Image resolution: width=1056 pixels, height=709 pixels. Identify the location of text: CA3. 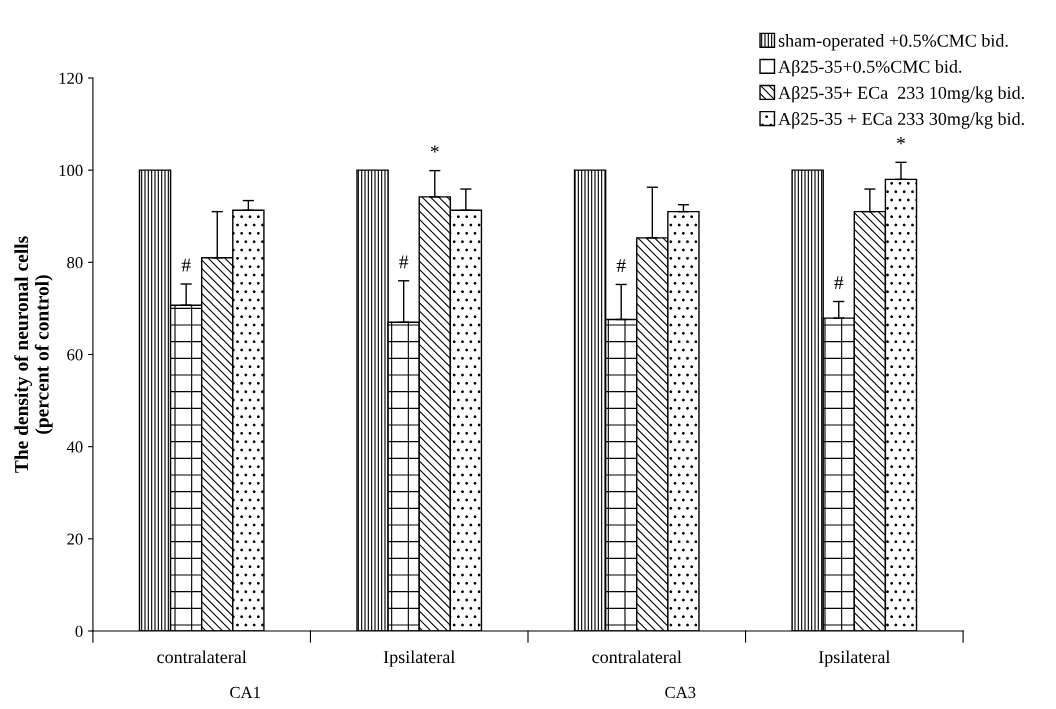
(680, 692).